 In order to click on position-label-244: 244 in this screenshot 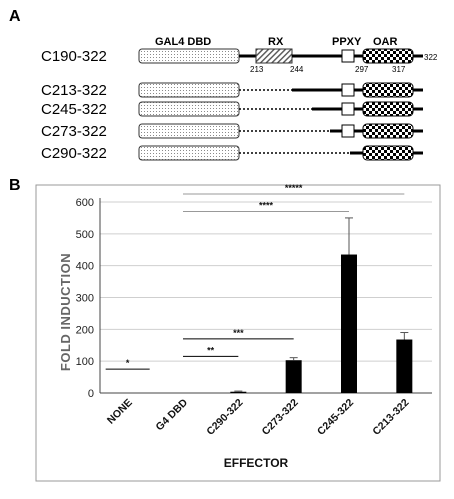, I will do `click(297, 69)`.